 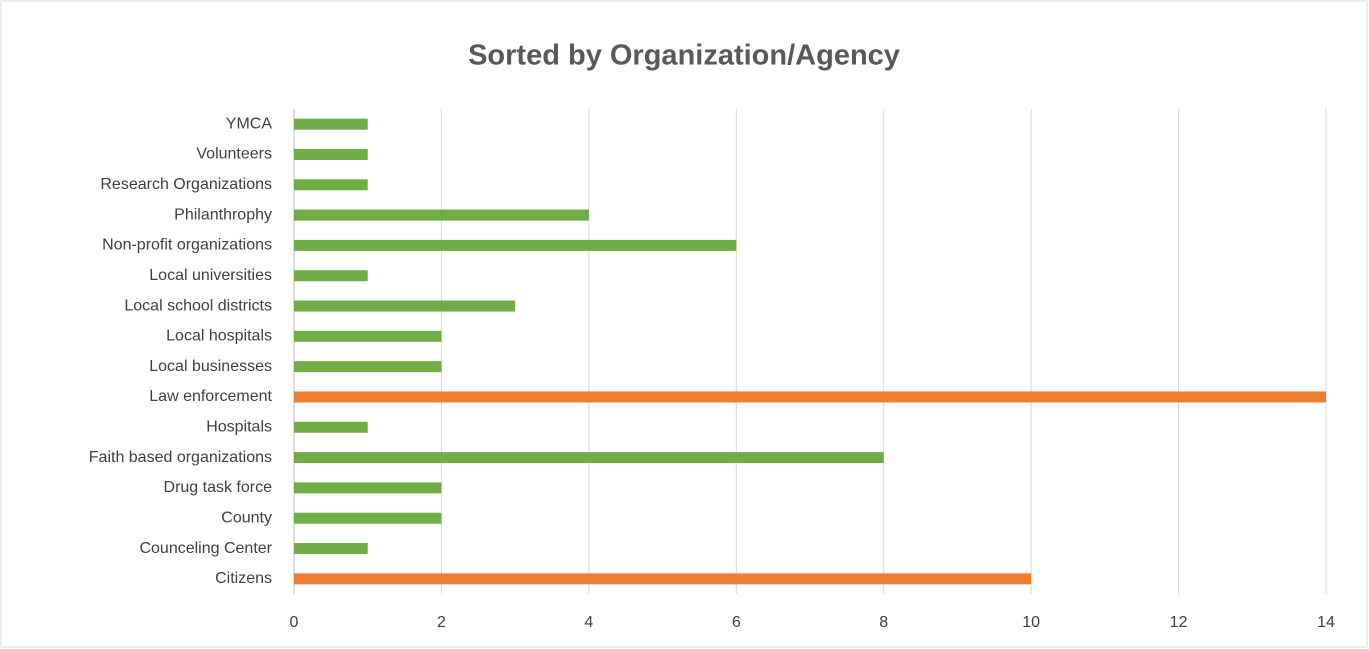 I want to click on y-tick-label: Citizens, so click(x=243, y=578).